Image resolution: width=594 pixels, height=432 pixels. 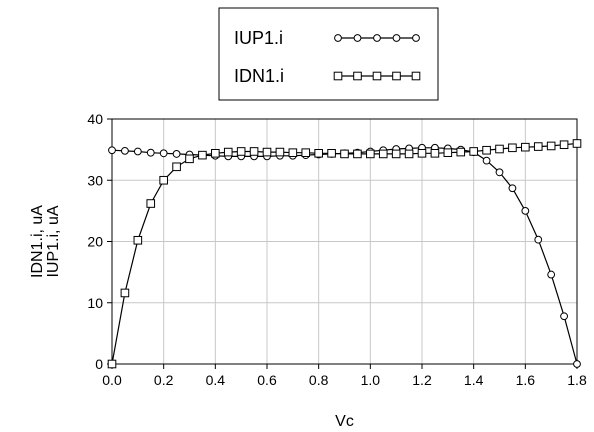 I want to click on legend-box, so click(x=328, y=54).